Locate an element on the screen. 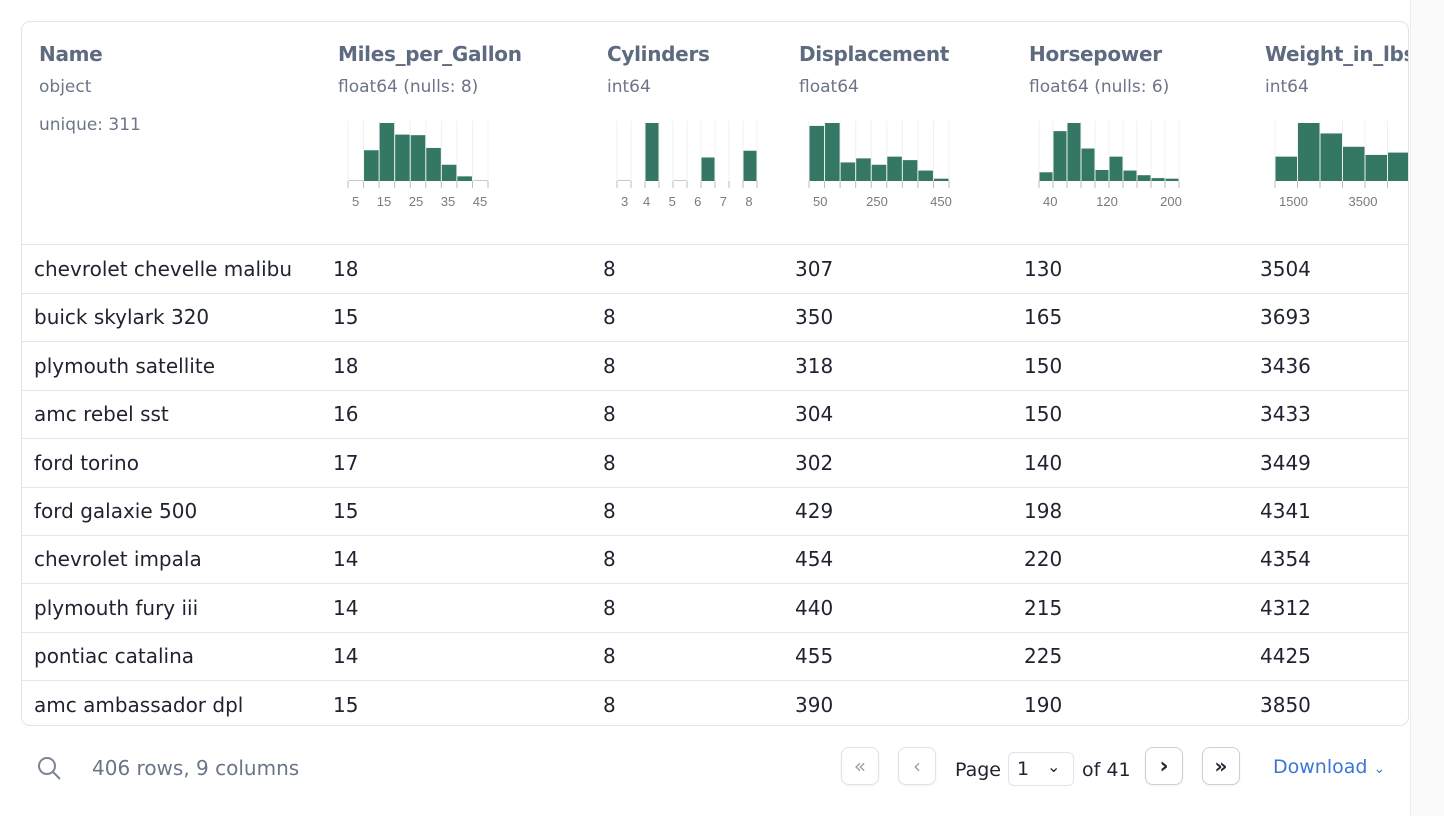 The width and height of the screenshot is (1444, 816). download-button: Download ⌄ is located at coordinates (1329, 767).